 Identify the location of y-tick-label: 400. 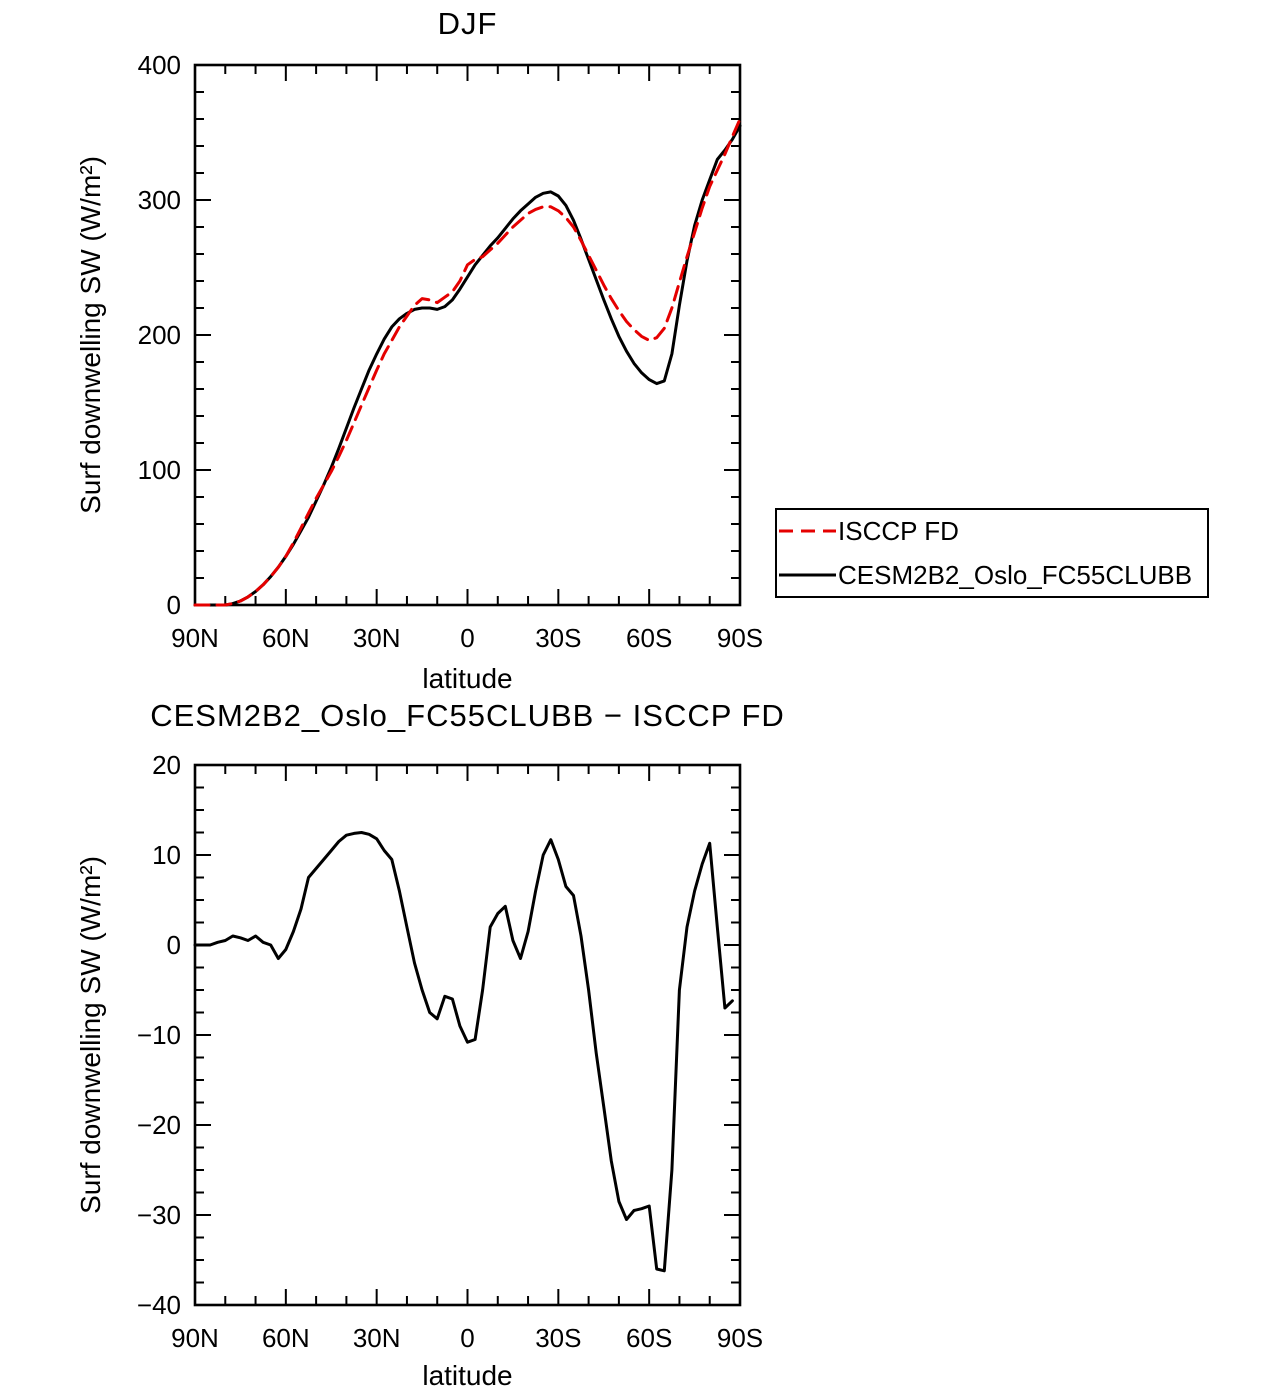
(159, 65).